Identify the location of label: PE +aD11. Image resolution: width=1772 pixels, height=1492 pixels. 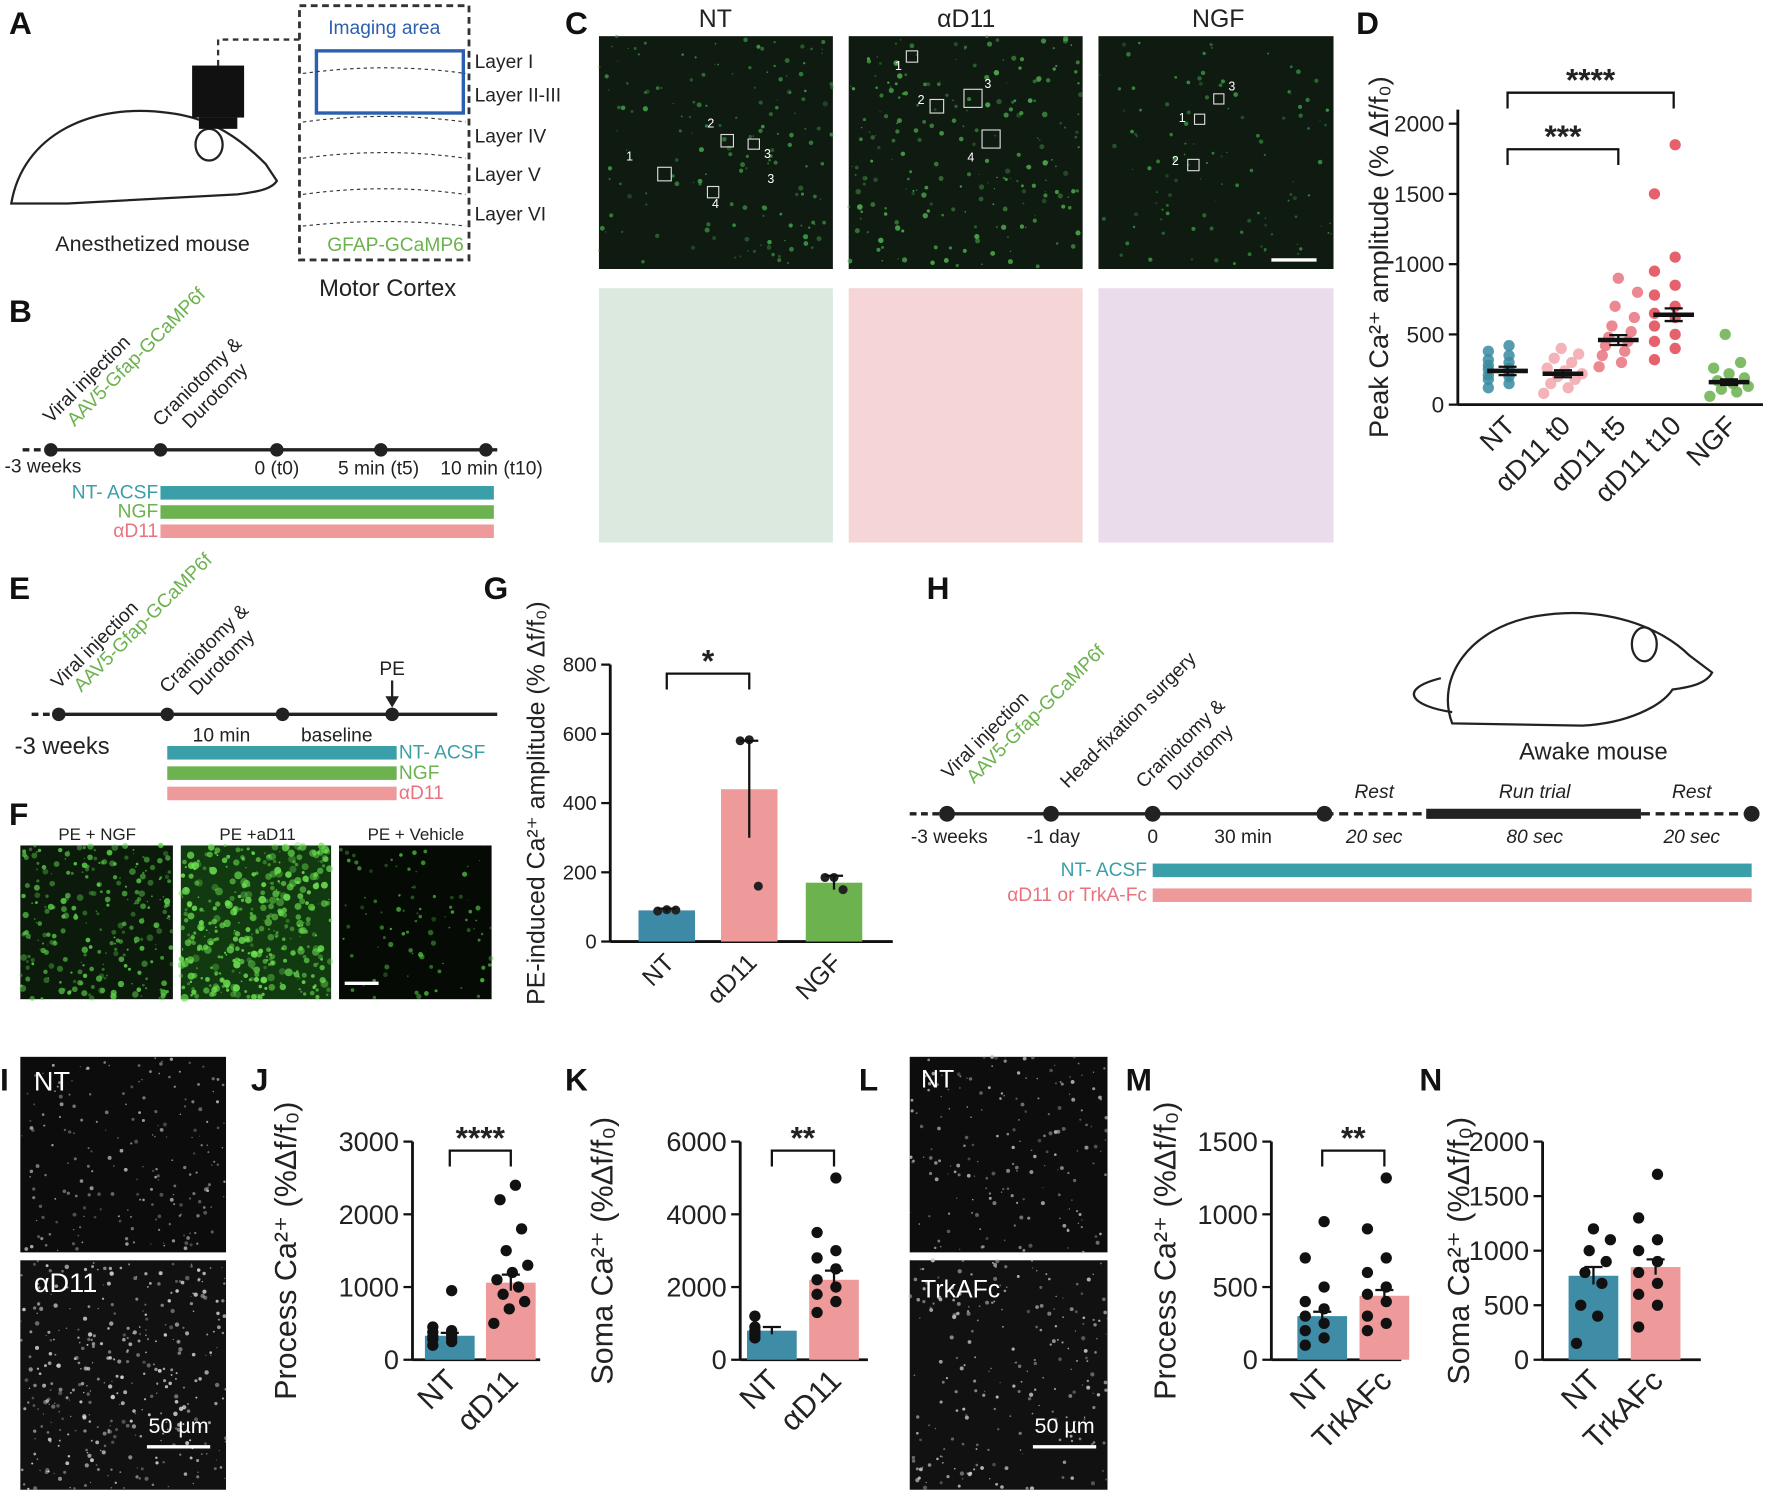
(257, 834).